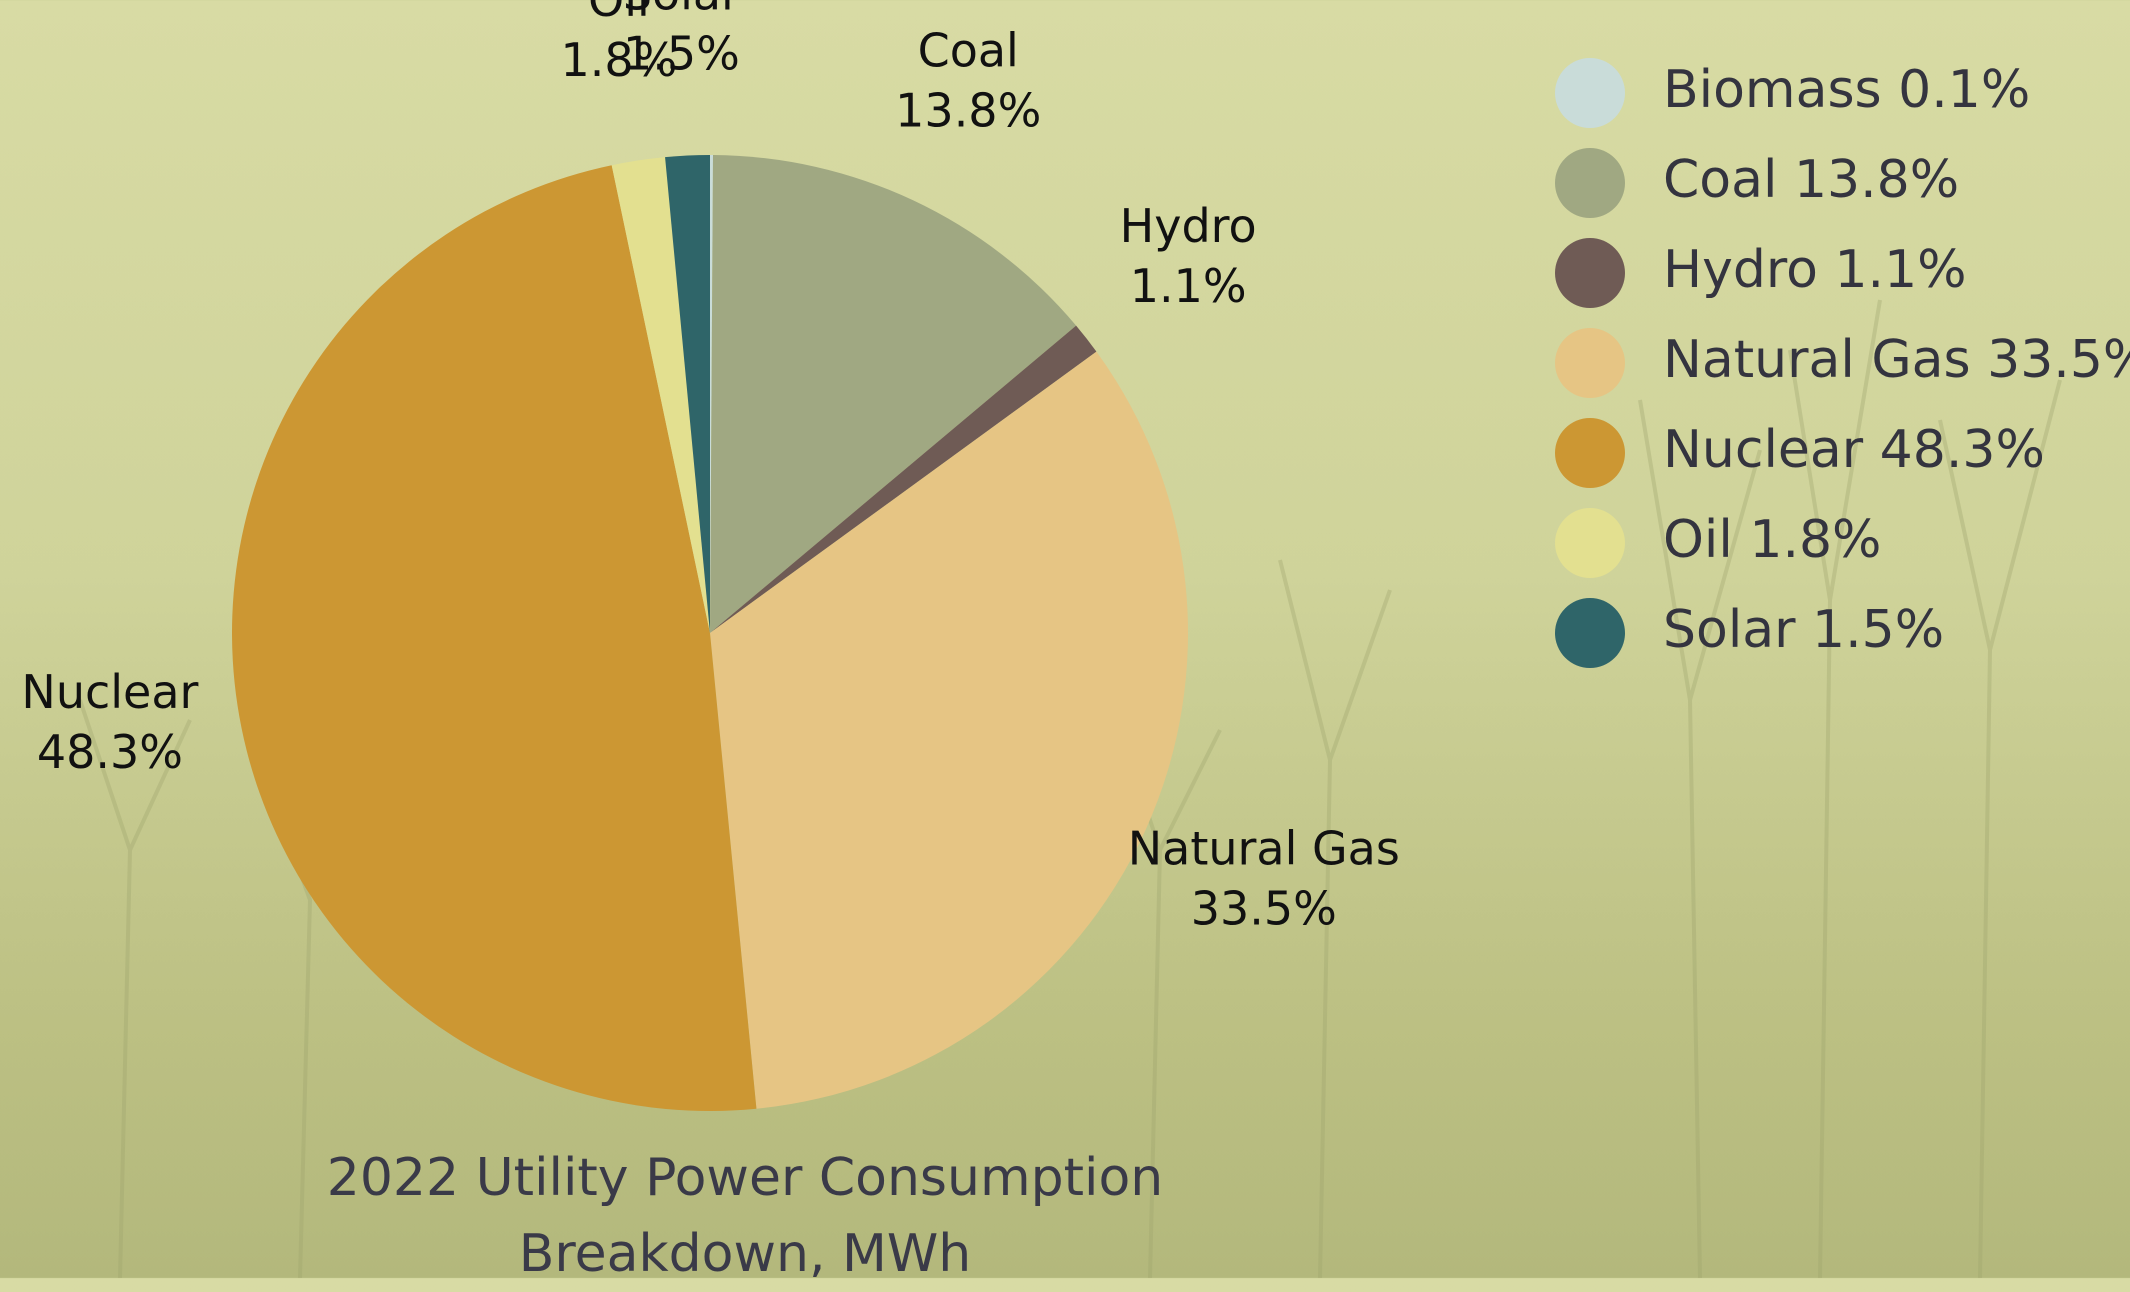  What do you see at coordinates (968, 50) in the screenshot?
I see `pie-label-name: Coal` at bounding box center [968, 50].